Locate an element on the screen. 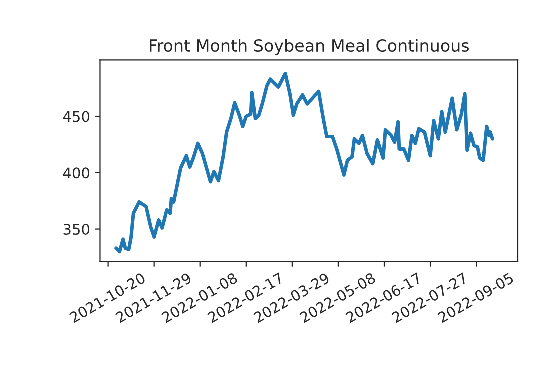 The image size is (560, 369). y-tick-label: 350 is located at coordinates (77, 230).